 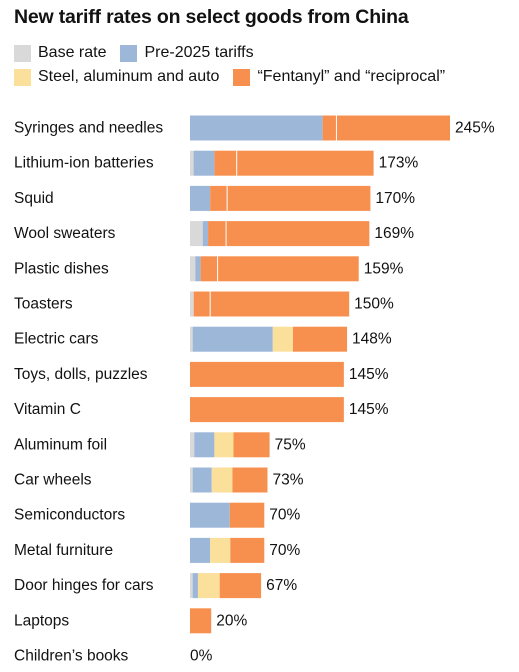 What do you see at coordinates (71, 656) in the screenshot?
I see `category-label-children-s-books: Children’s books` at bounding box center [71, 656].